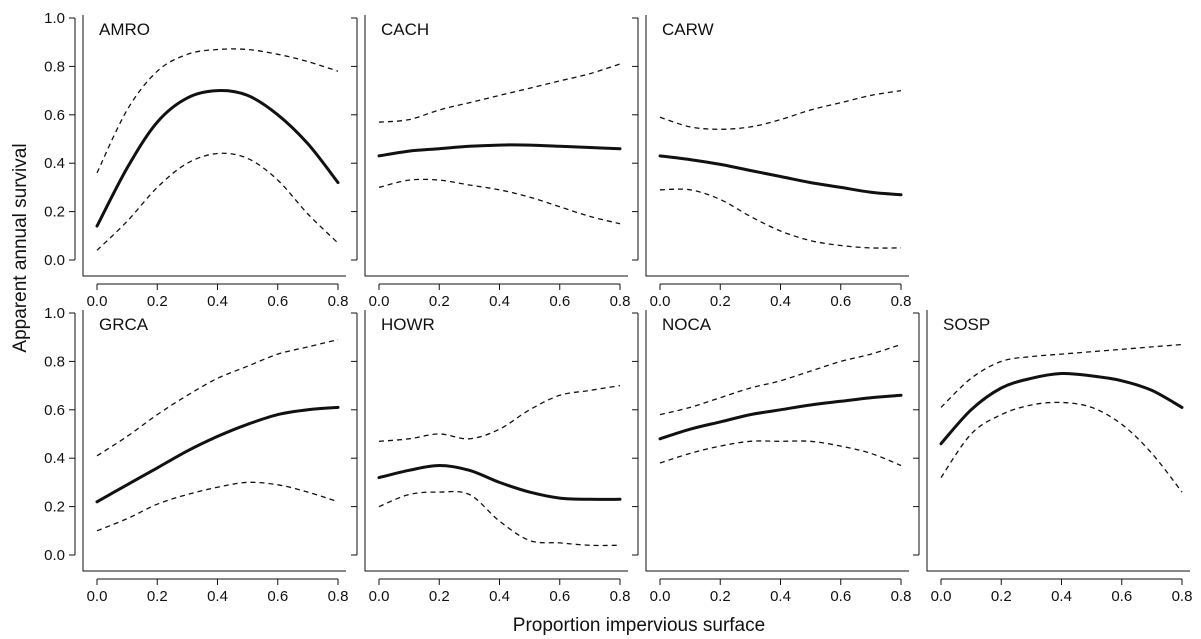  What do you see at coordinates (124, 29) in the screenshot?
I see `panel-label: AMRO` at bounding box center [124, 29].